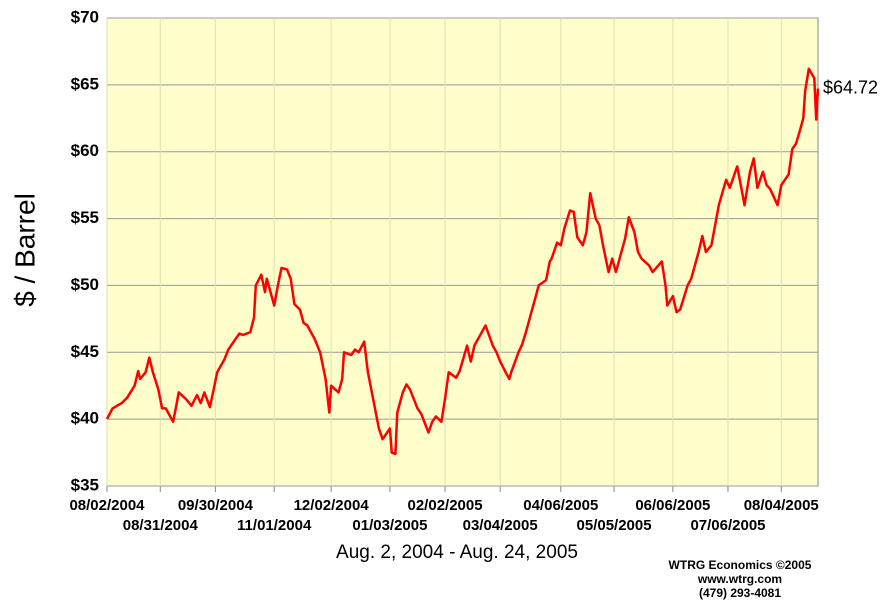 The image size is (894, 601). I want to click on y-tick-label: $60, so click(85, 150).